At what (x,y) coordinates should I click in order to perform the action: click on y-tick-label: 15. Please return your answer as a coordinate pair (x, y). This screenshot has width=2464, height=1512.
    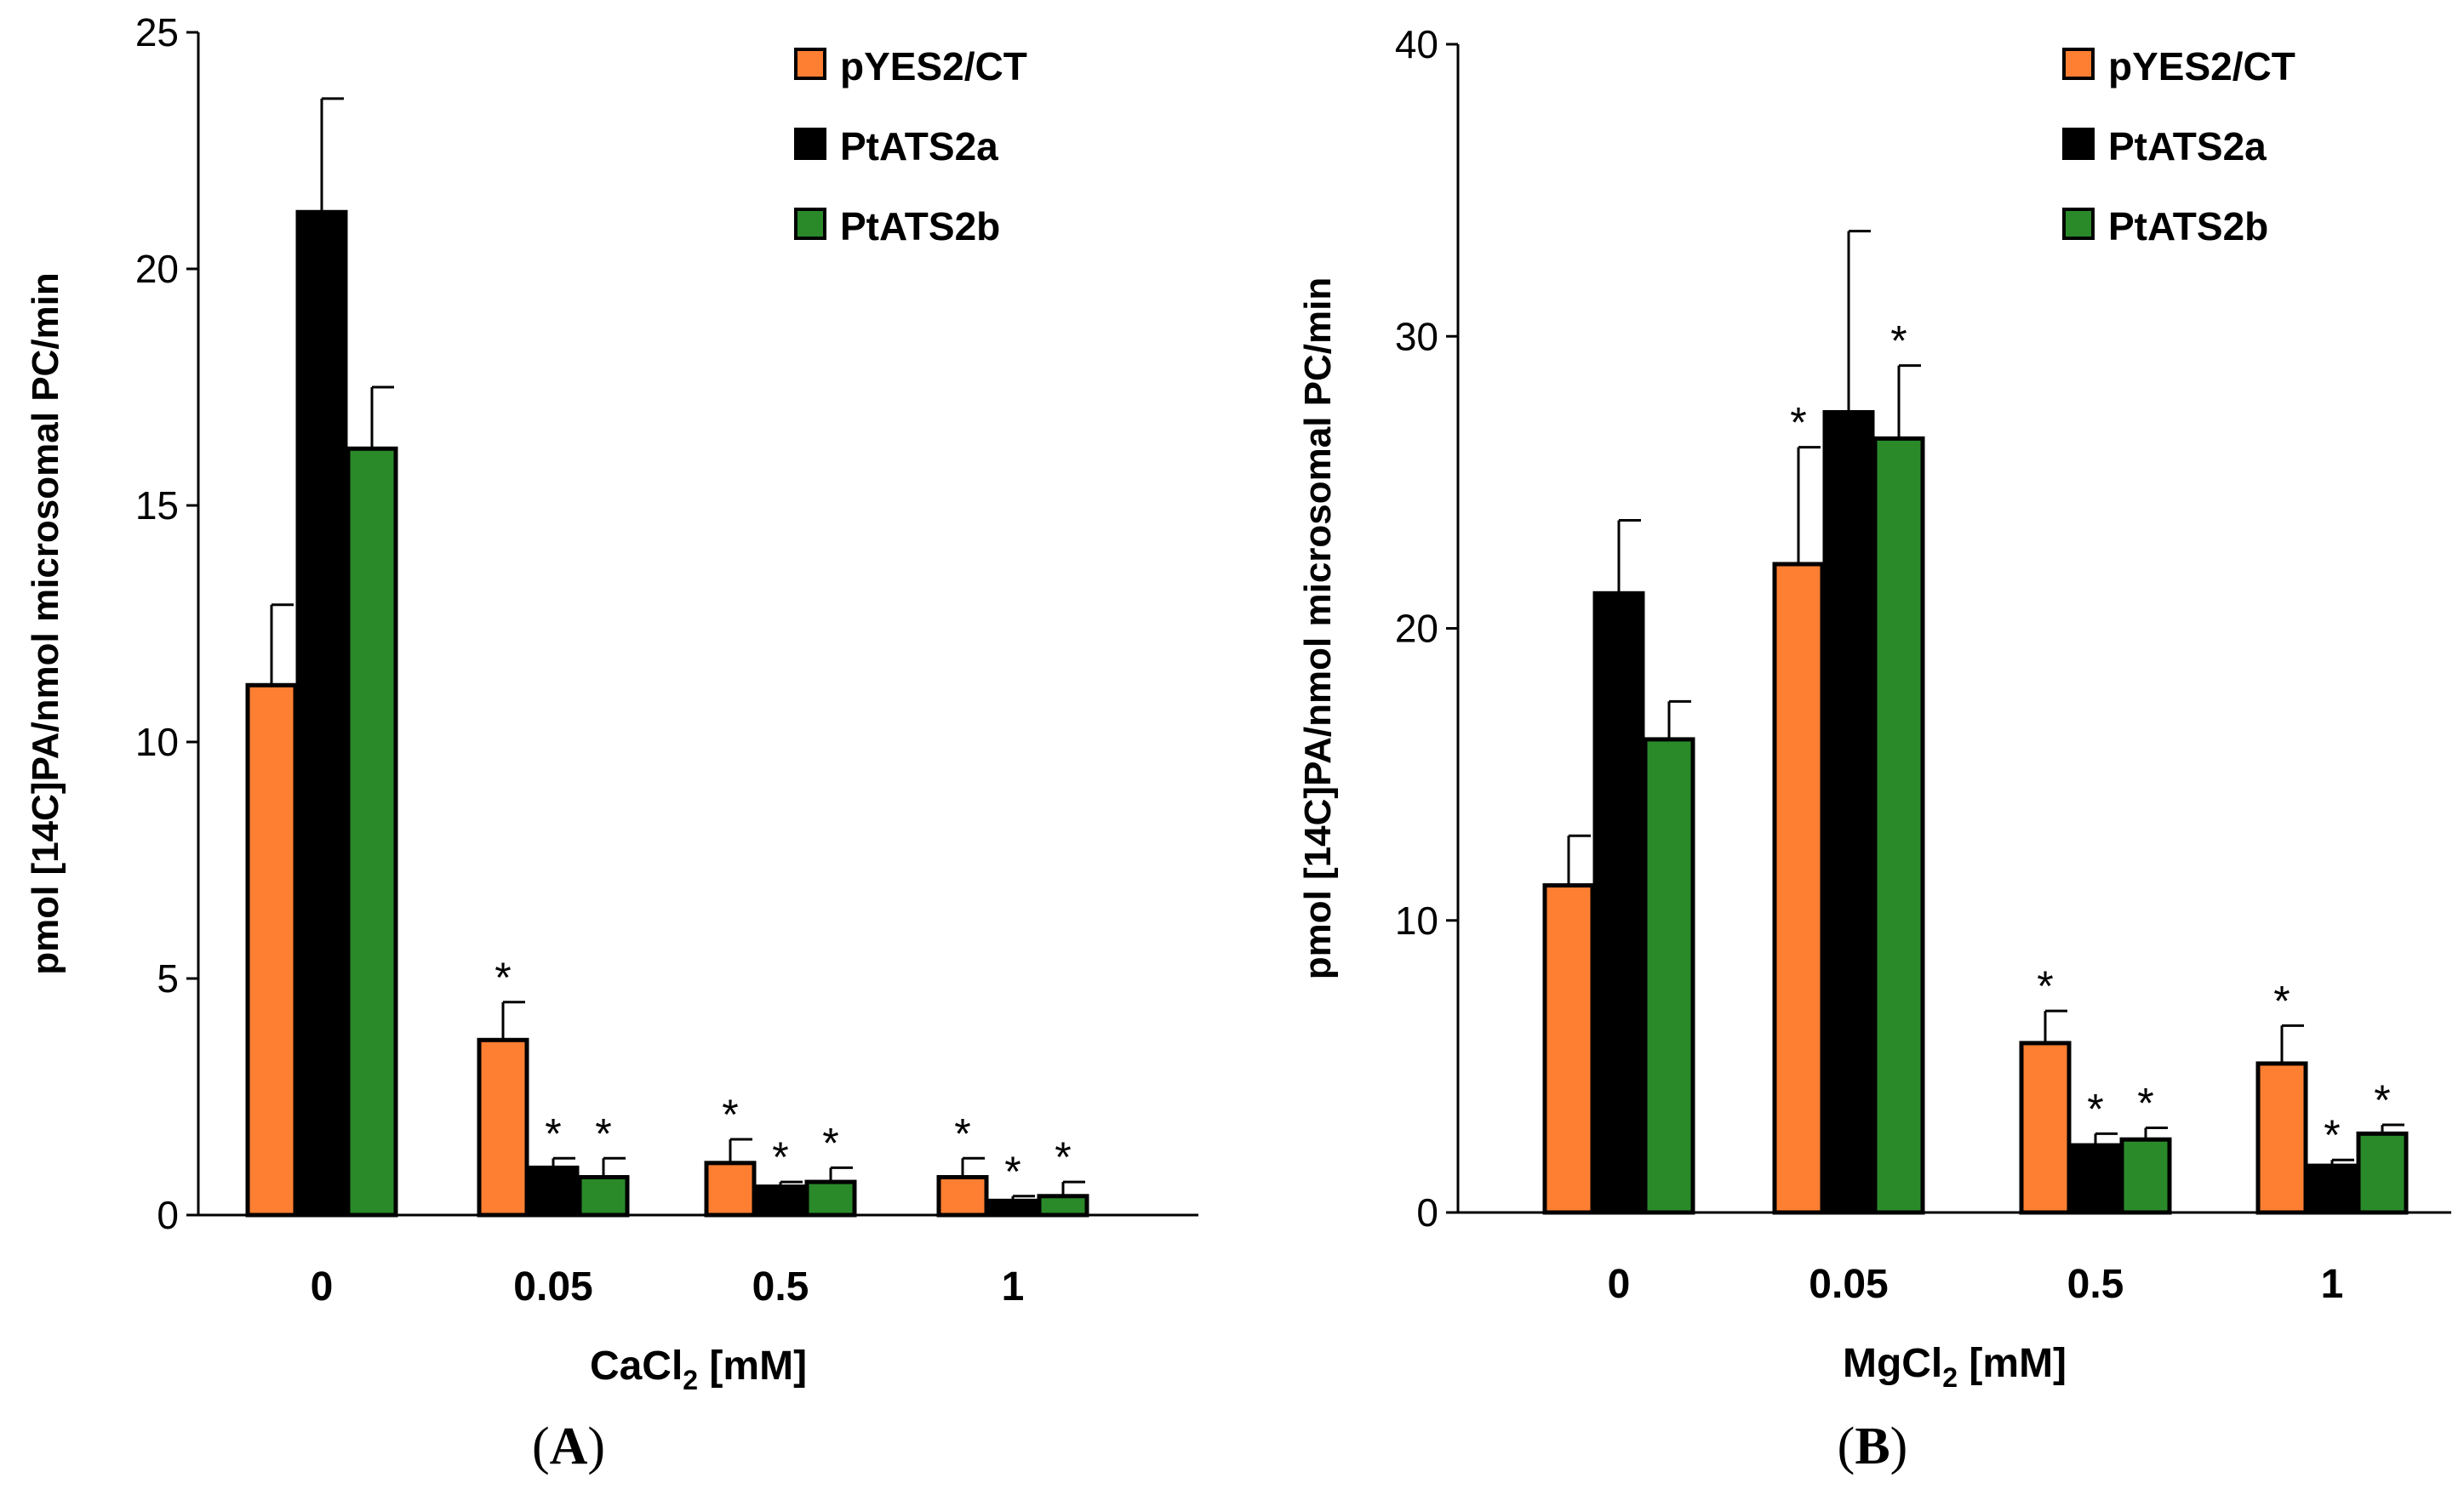
    Looking at the image, I should click on (157, 505).